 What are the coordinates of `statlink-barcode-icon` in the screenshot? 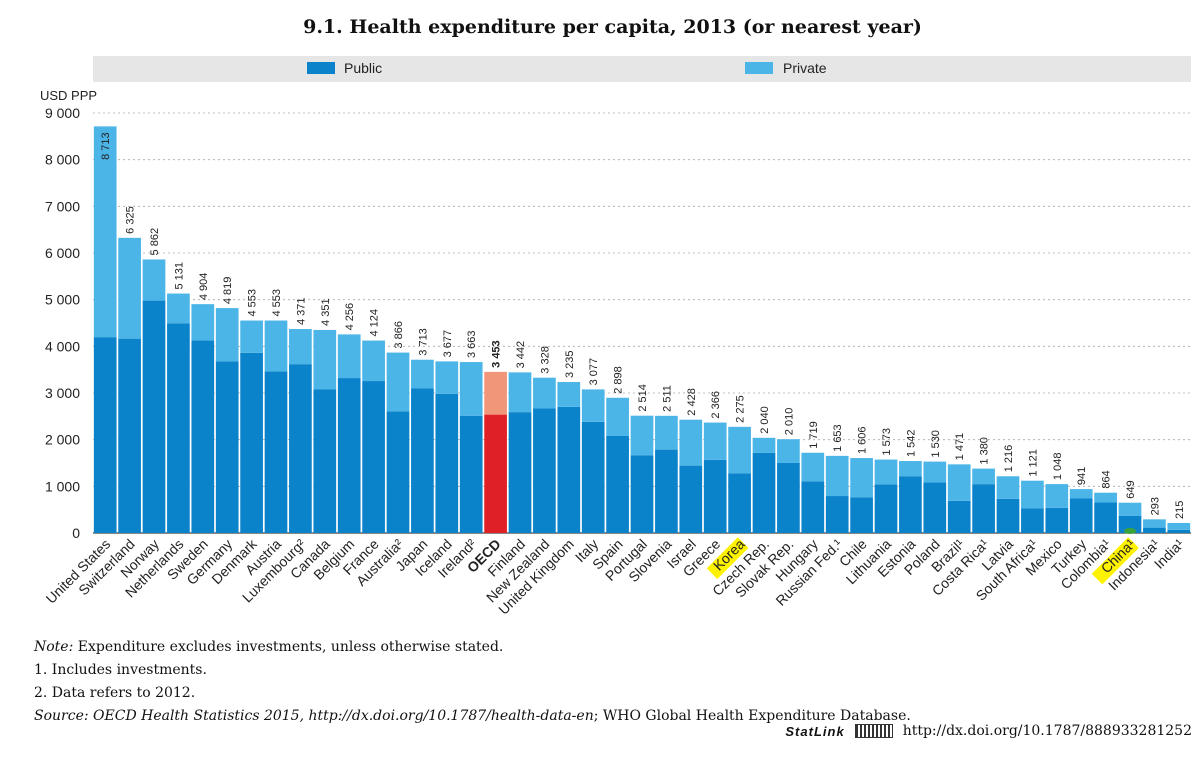 It's located at (873, 731).